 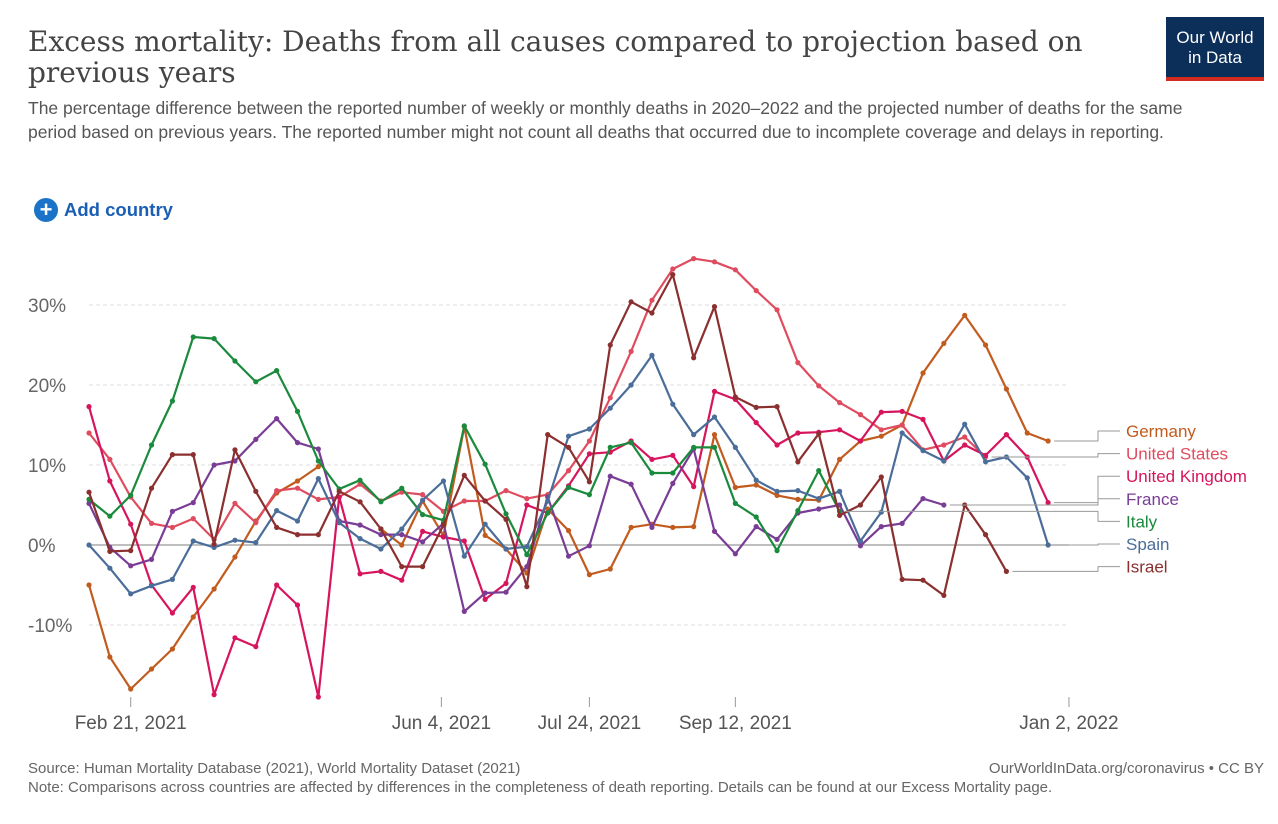 What do you see at coordinates (1147, 544) in the screenshot?
I see `legend-label-spain: Spain` at bounding box center [1147, 544].